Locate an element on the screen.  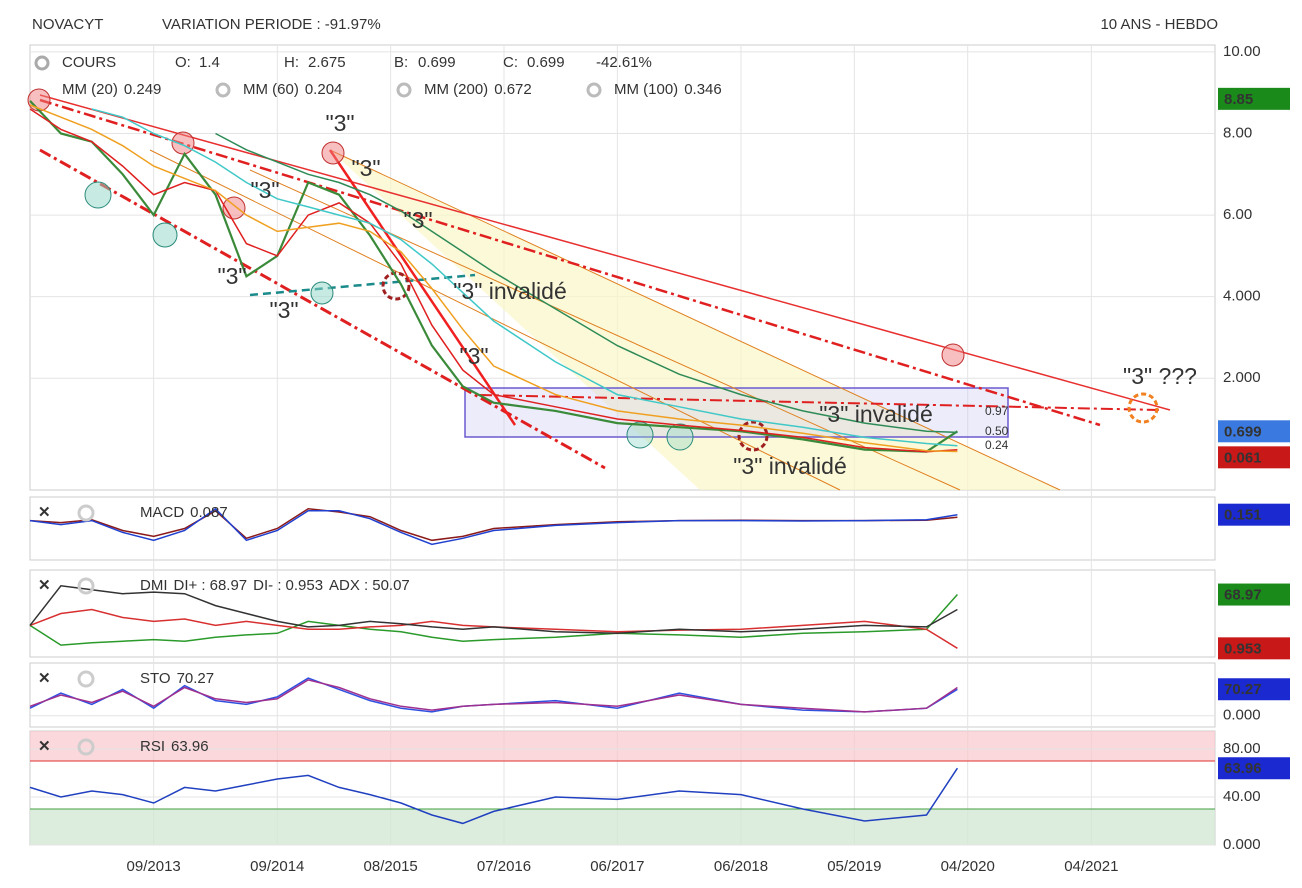
price-flag-label: 0.151 is located at coordinates (1243, 515).